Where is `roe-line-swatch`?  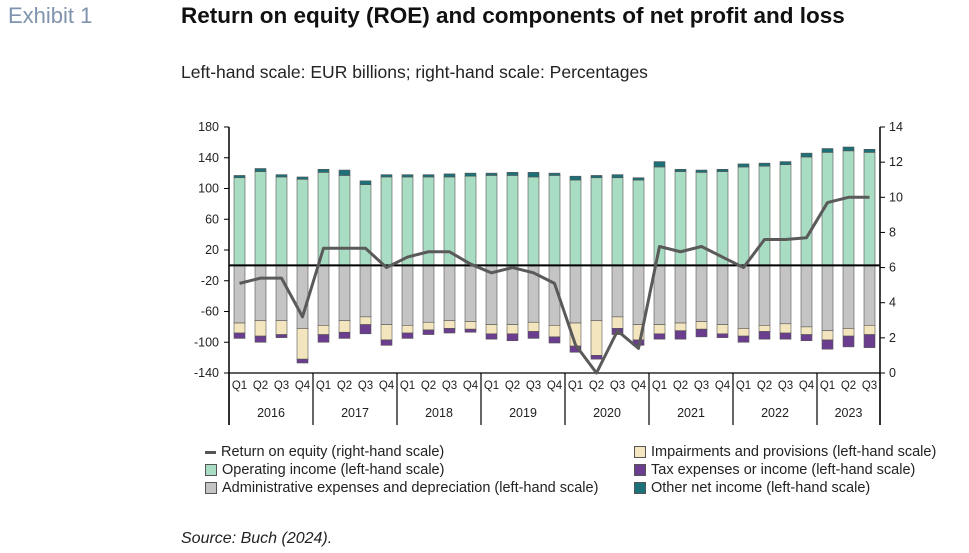
roe-line-swatch is located at coordinates (210, 452).